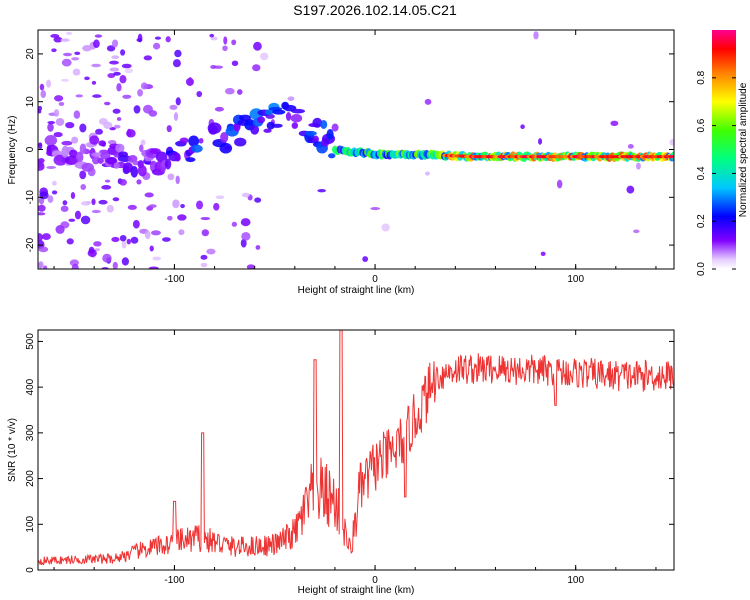 Image resolution: width=750 pixels, height=600 pixels. I want to click on figure-title: S197.2026.102.14.05.C21, so click(375, 10).